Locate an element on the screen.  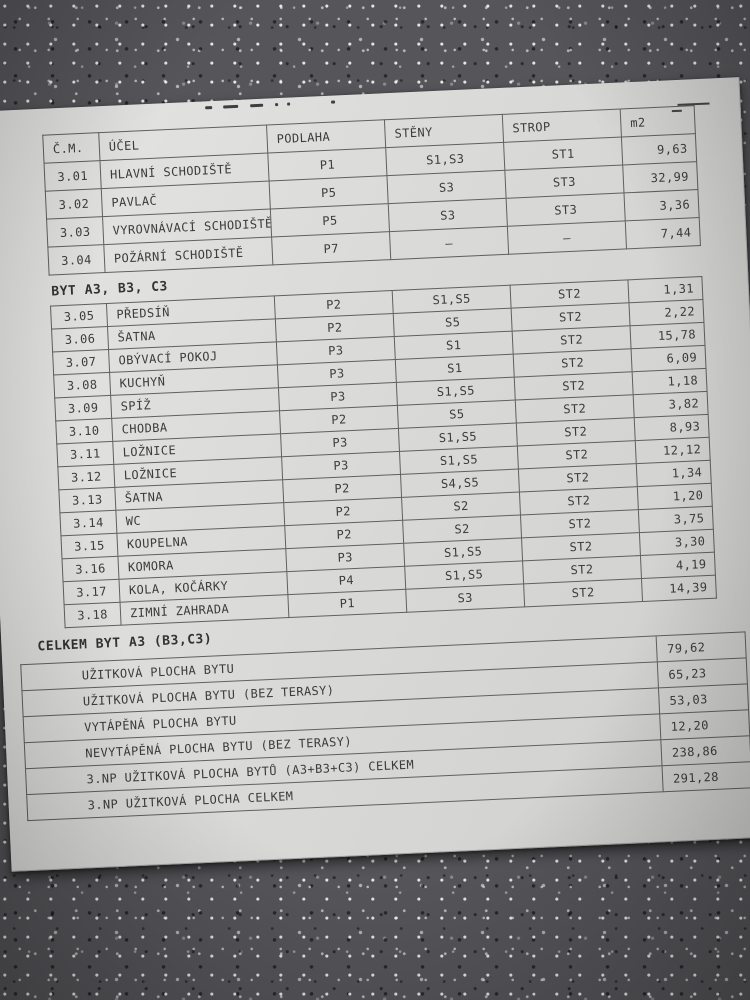
cell-area: 4,19 is located at coordinates (678, 565).